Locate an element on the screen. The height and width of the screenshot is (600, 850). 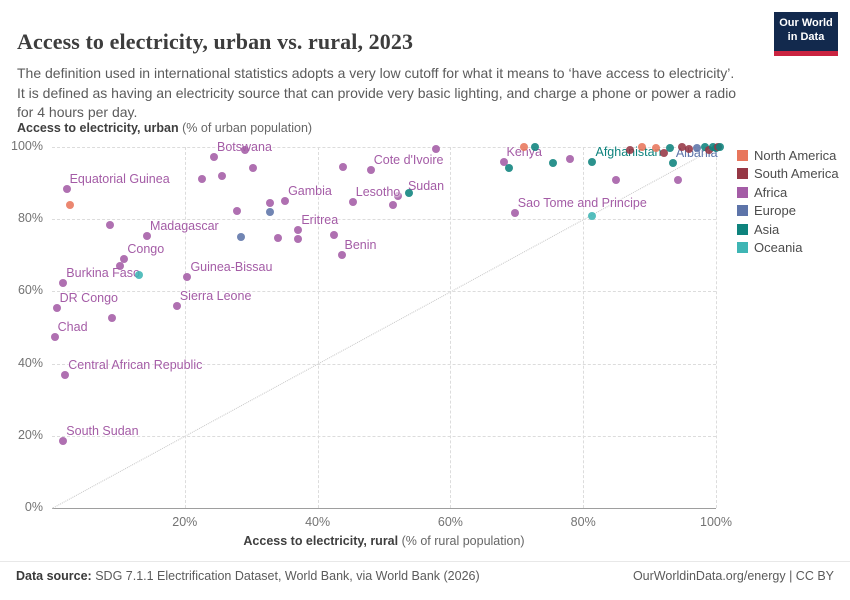
point-label-burkina-faso: Burkina Faso is located at coordinates (103, 273).